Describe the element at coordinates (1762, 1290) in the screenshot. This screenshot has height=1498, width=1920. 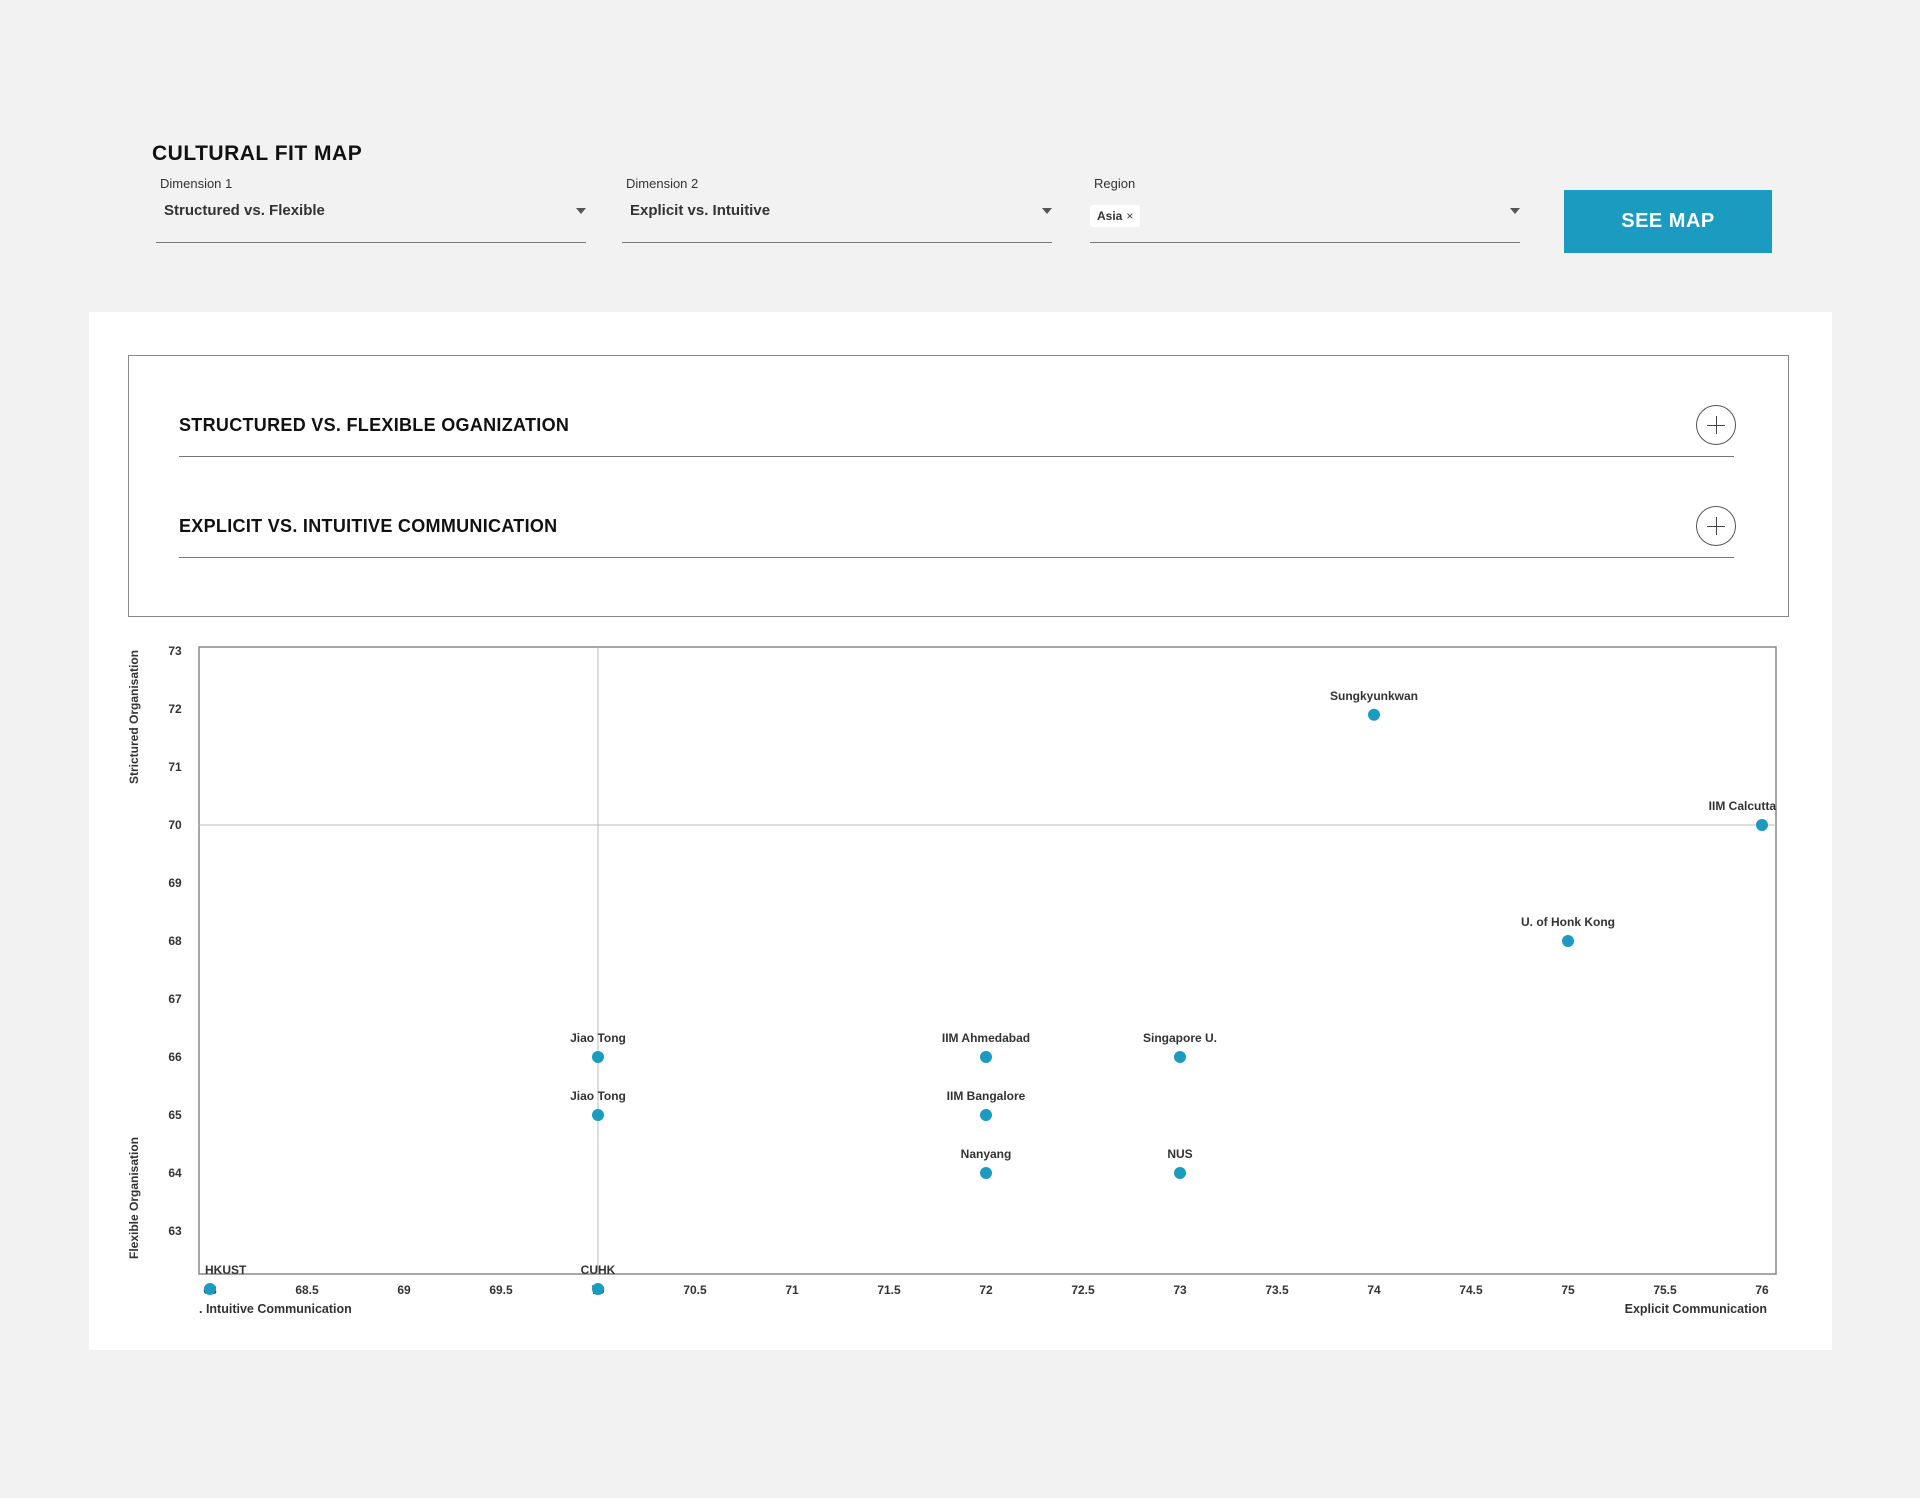
I see `x-tick-label: 76` at that location.